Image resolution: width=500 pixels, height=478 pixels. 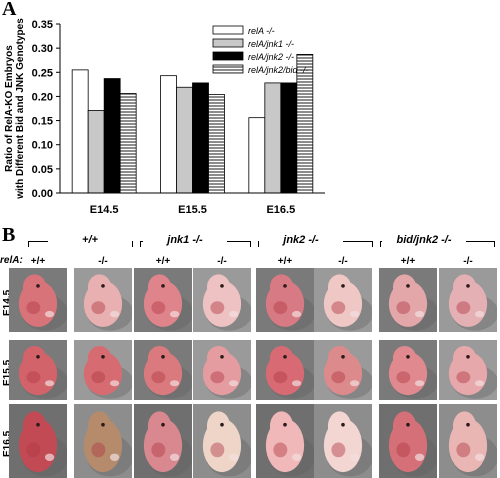 I want to click on bar-E14.5-series-3, so click(x=128, y=143).